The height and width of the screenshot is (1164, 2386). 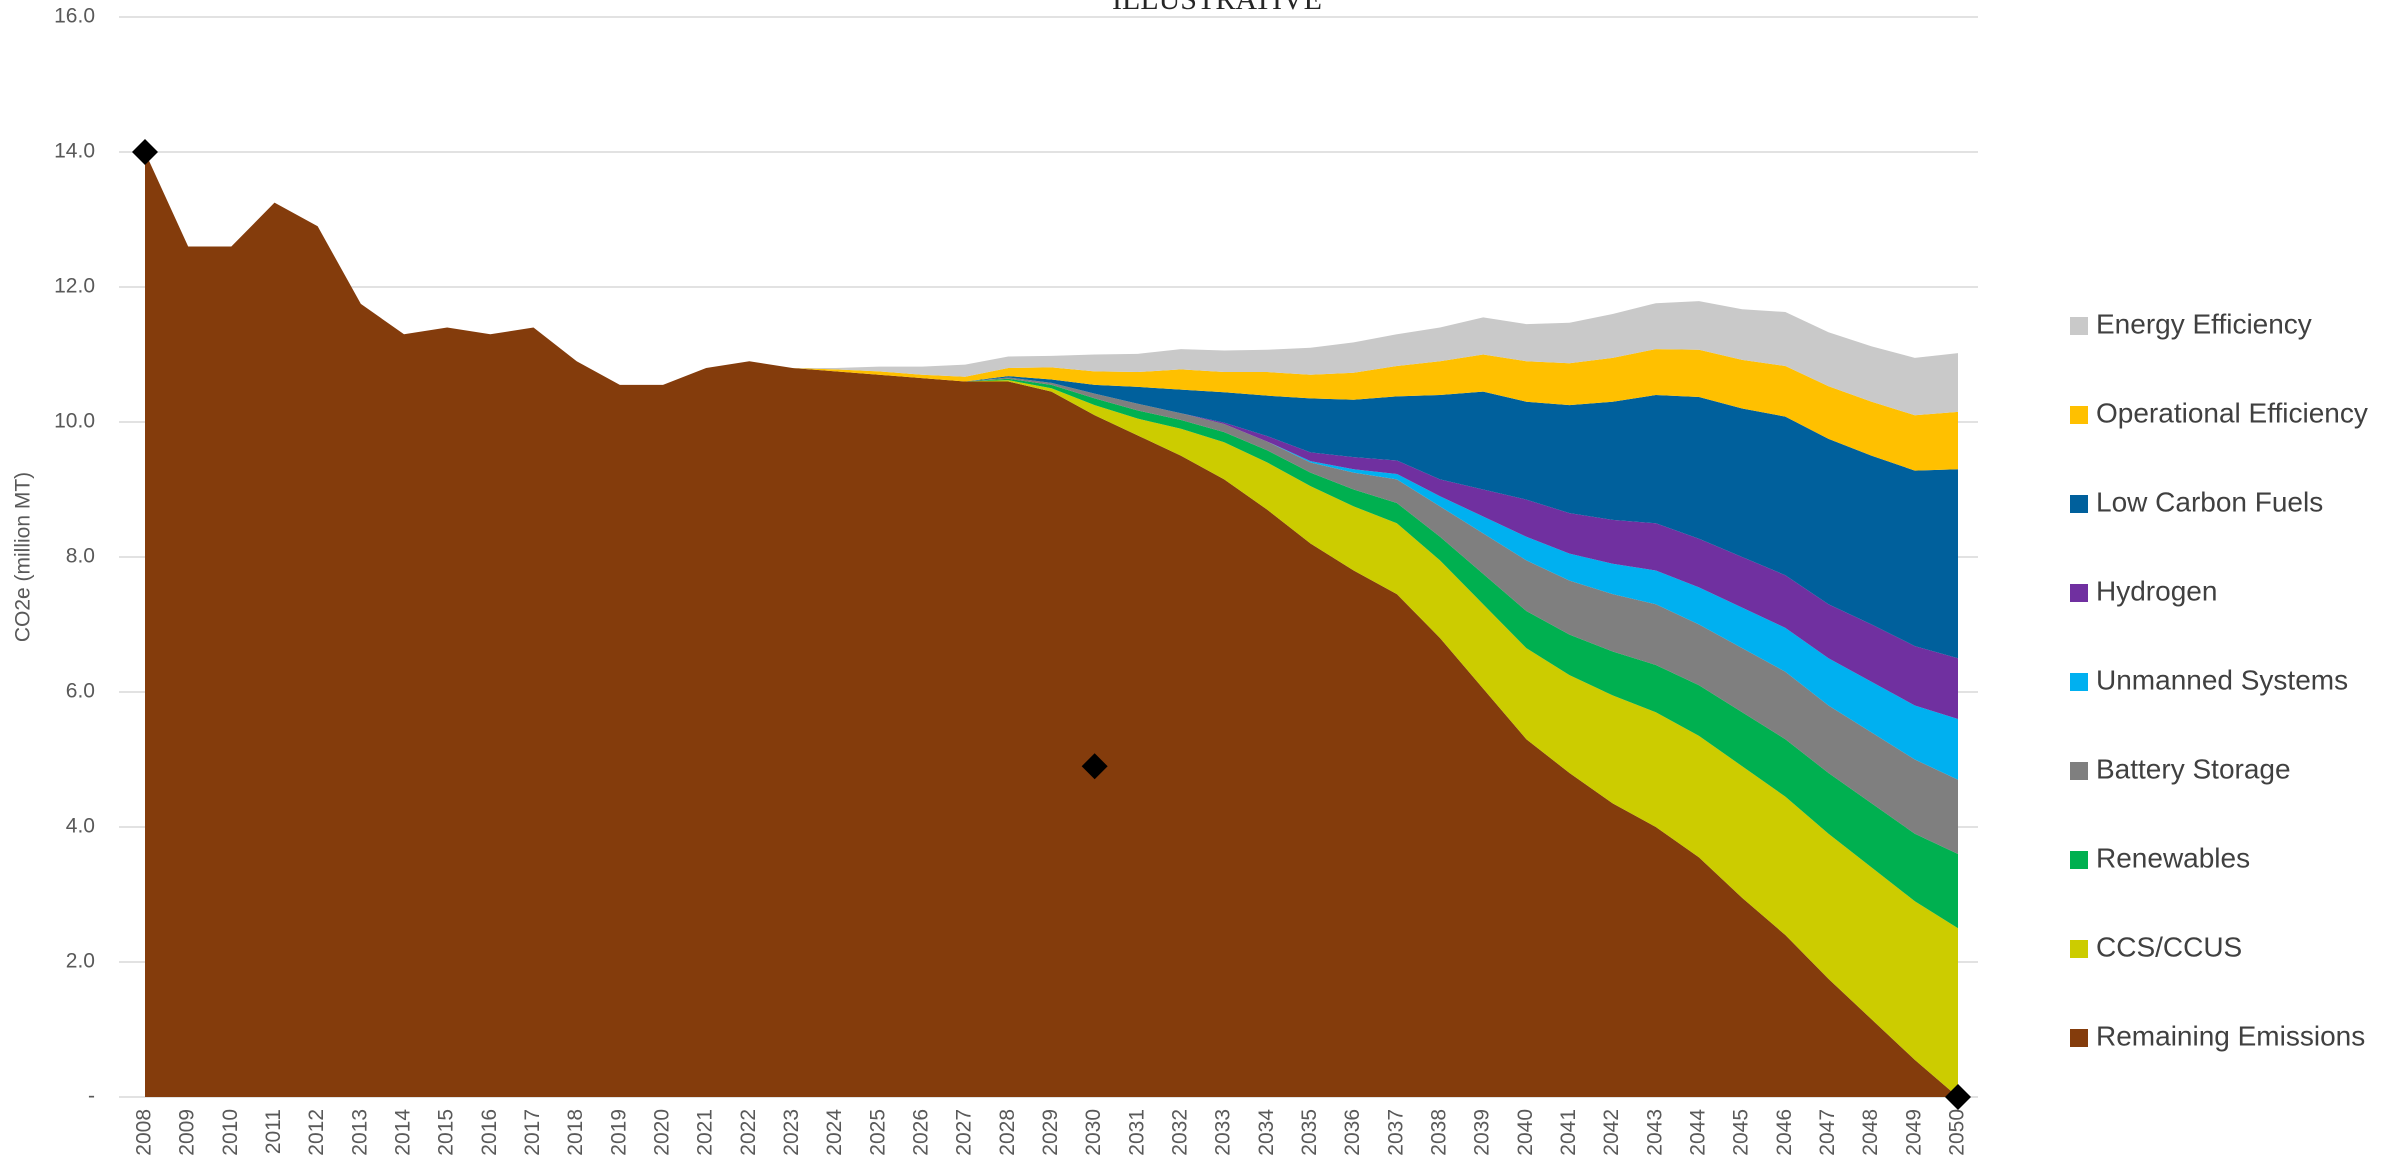 What do you see at coordinates (1309, 1132) in the screenshot?
I see `x-tick-label: 2035` at bounding box center [1309, 1132].